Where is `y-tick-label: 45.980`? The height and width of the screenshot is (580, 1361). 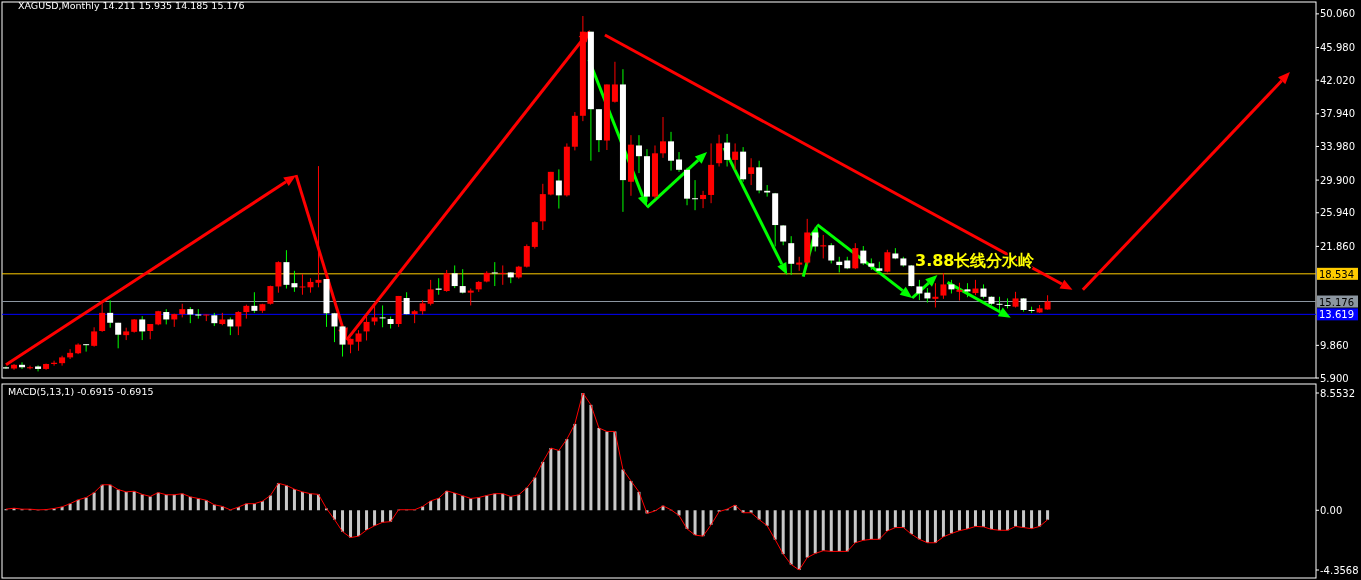
y-tick-label: 45.980 is located at coordinates (1337, 48).